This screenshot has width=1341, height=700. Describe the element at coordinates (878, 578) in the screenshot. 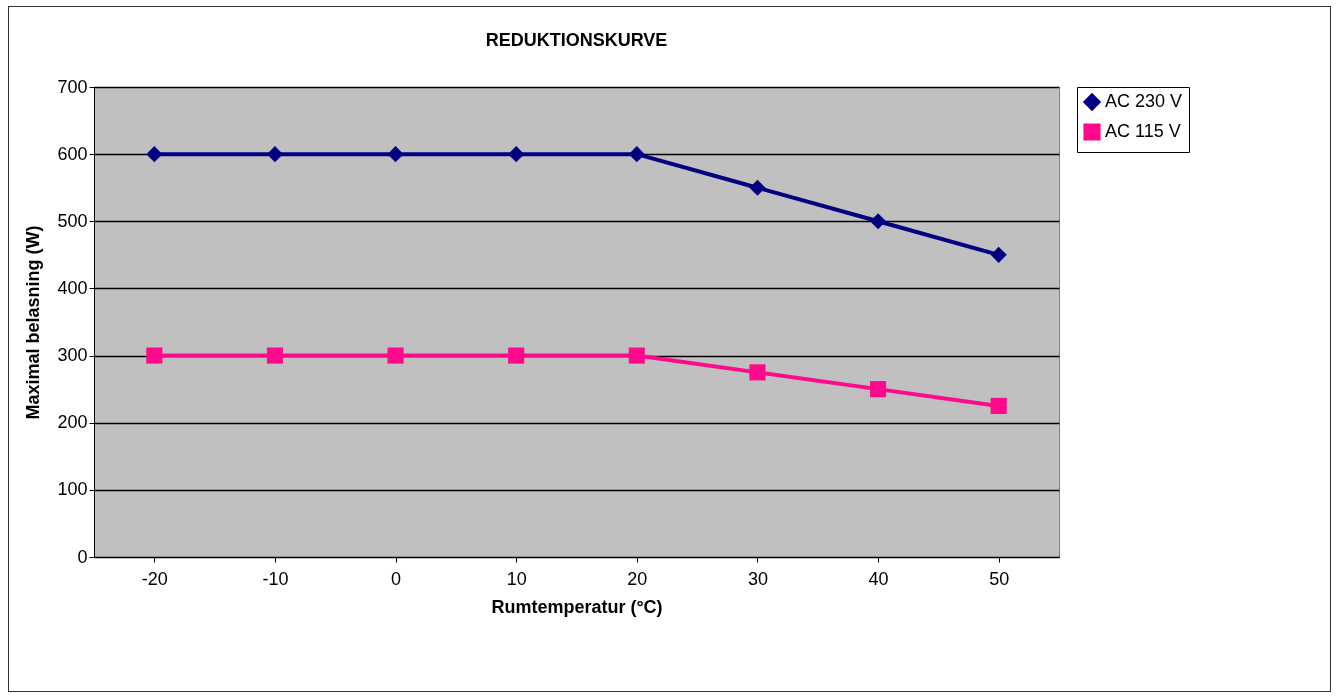

I see `x-tick-label: 40` at that location.